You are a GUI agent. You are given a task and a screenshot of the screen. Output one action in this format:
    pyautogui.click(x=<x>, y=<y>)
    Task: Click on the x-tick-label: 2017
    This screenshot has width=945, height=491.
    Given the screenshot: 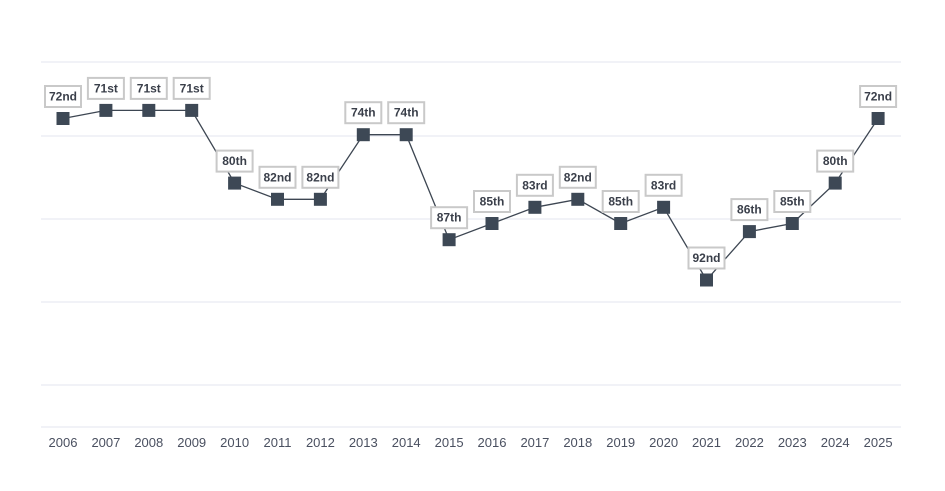 What is the action you would take?
    pyautogui.click(x=534, y=442)
    